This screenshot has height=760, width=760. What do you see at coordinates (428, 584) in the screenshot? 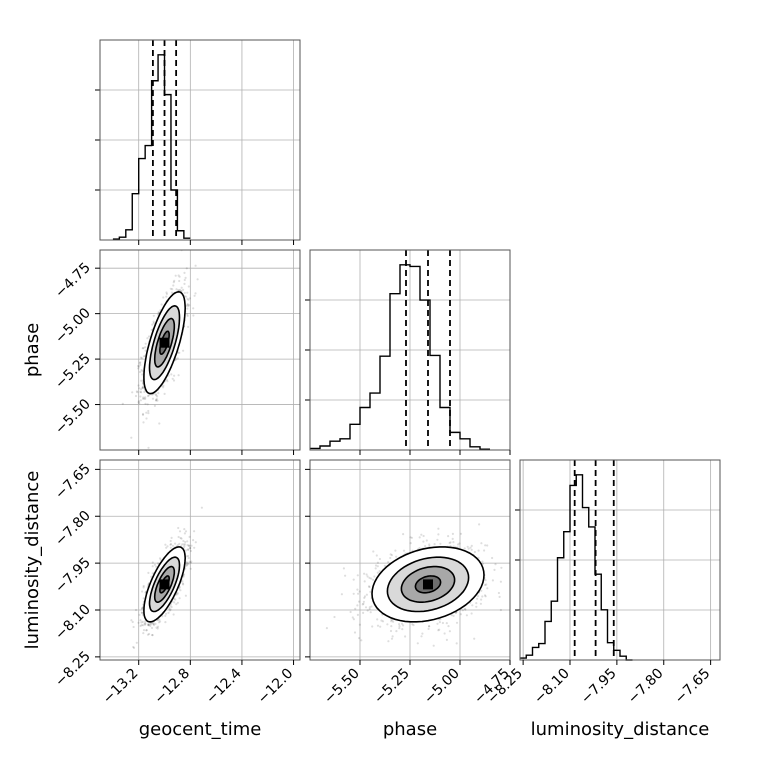
I see `contour-inner` at bounding box center [428, 584].